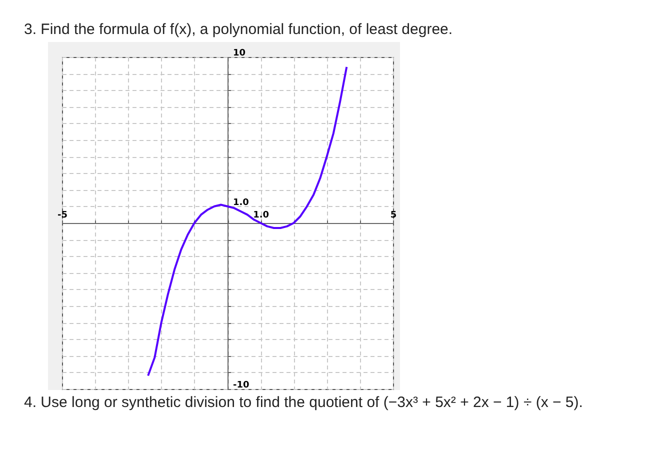 The width and height of the screenshot is (648, 467). What do you see at coordinates (241, 385) in the screenshot?
I see `y-tick-label: -10` at bounding box center [241, 385].